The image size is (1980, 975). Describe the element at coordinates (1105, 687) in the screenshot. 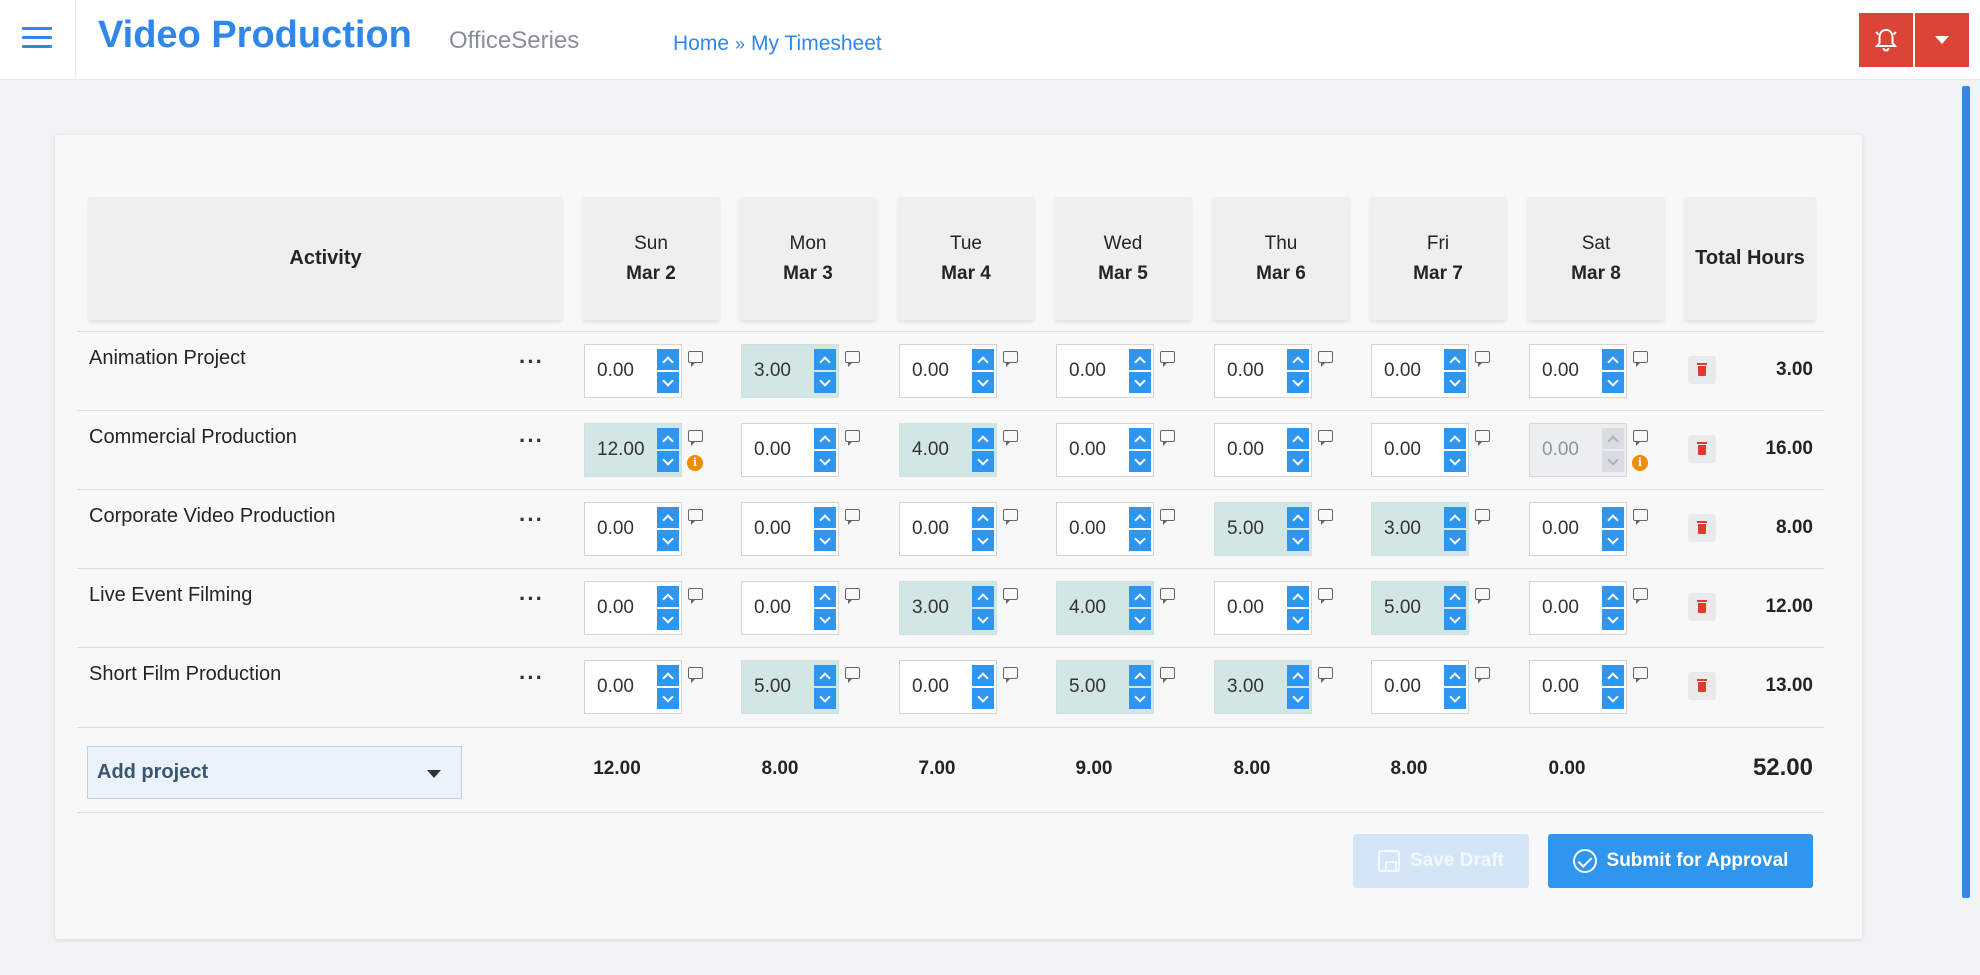

I see `hours-input-wed: 5.00` at that location.